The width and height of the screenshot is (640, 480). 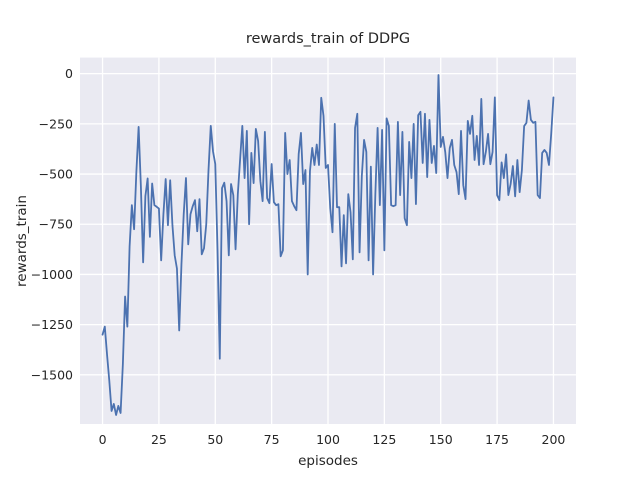 What do you see at coordinates (69, 73) in the screenshot?
I see `y-tick-label: 0` at bounding box center [69, 73].